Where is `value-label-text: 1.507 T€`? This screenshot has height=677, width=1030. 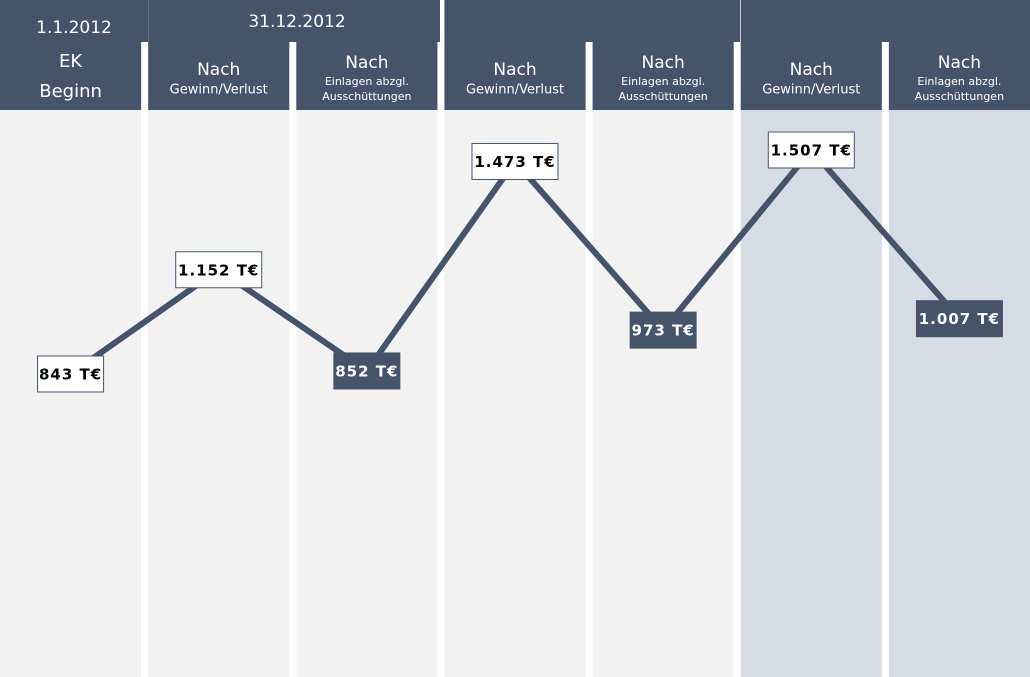 value-label-text: 1.507 T€ is located at coordinates (811, 151).